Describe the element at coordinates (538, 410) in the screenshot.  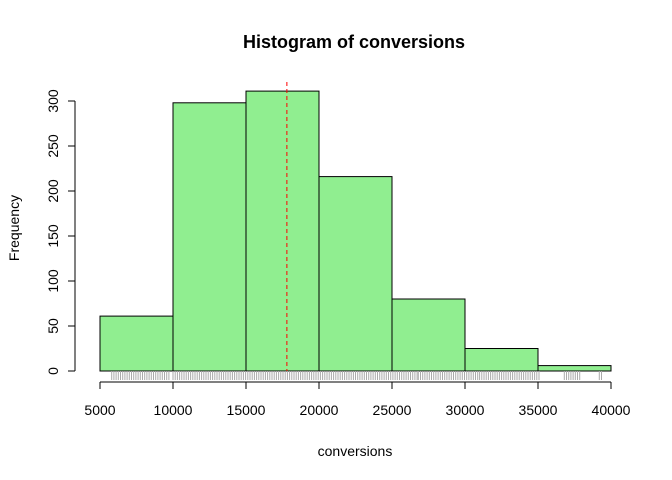
I see `x-tick-label: 35000` at that location.